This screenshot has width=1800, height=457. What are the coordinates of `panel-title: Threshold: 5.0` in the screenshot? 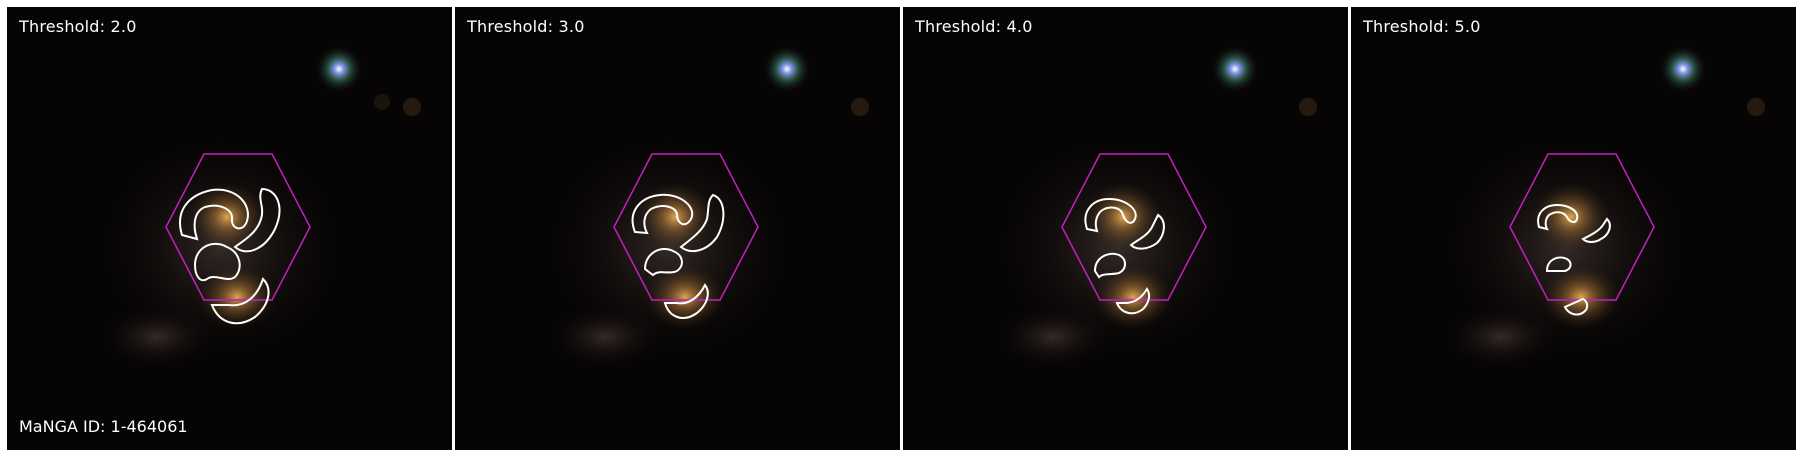 It's located at (1422, 26).